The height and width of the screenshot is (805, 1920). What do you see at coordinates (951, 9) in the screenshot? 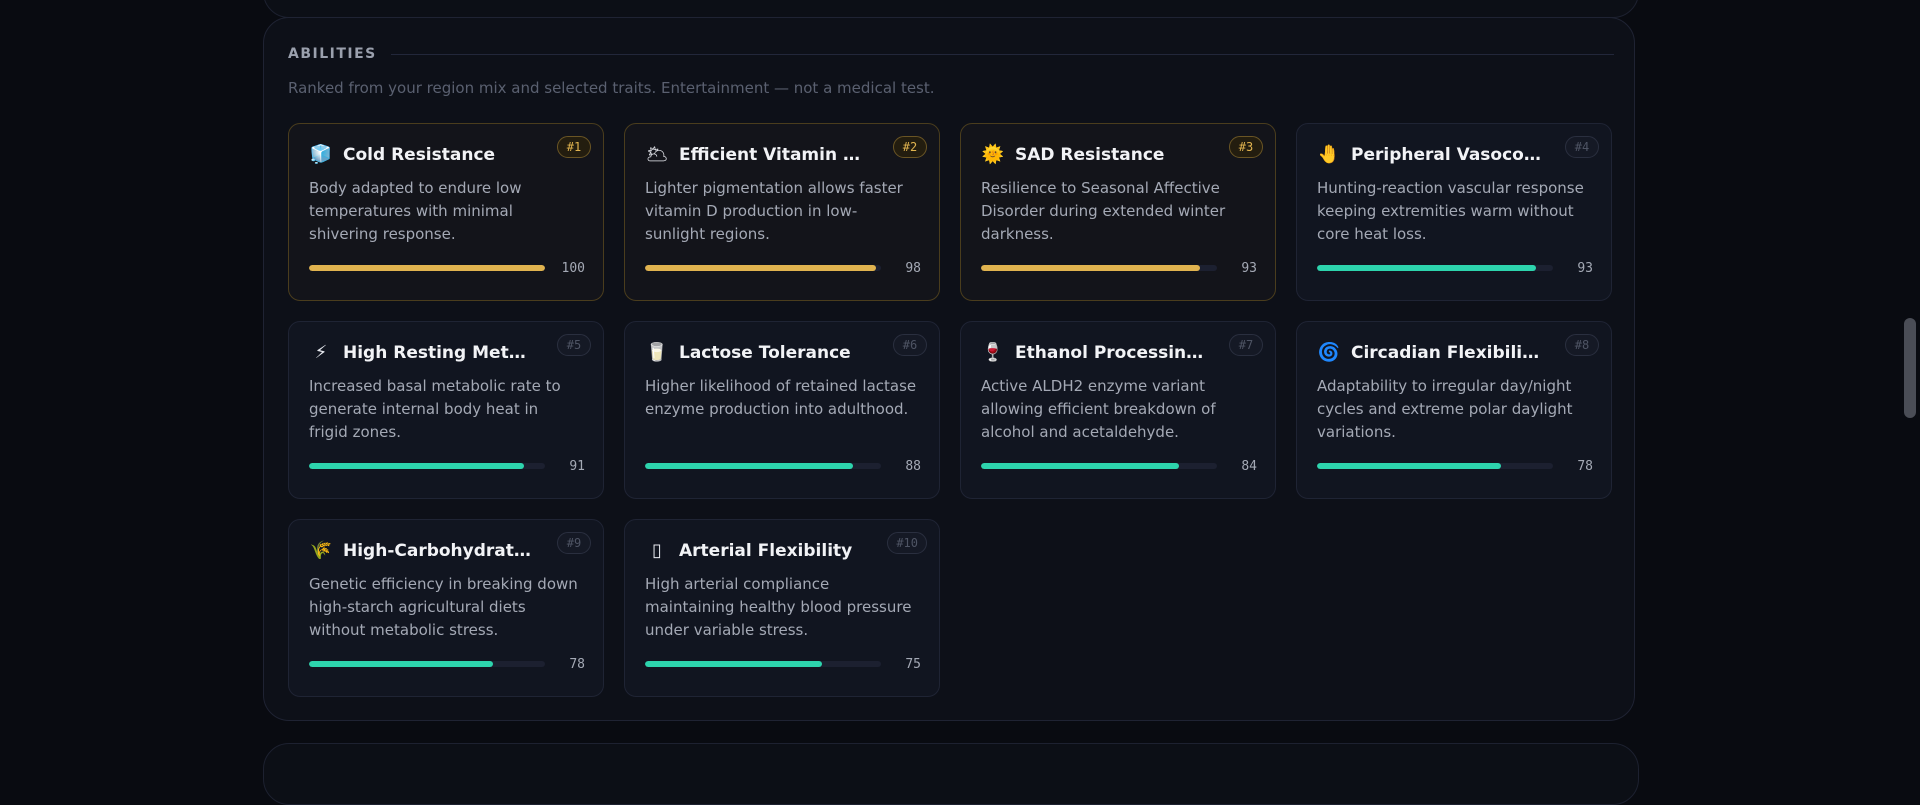
I see `previous-section-panel` at bounding box center [951, 9].